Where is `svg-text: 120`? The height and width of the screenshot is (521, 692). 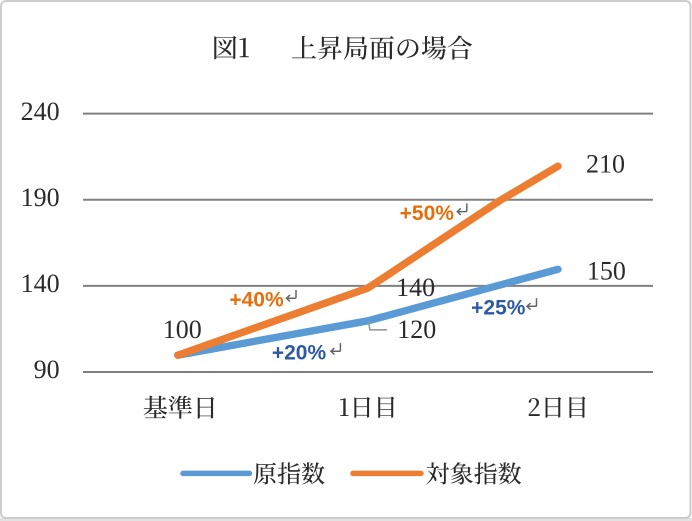
svg-text: 120 is located at coordinates (416, 329).